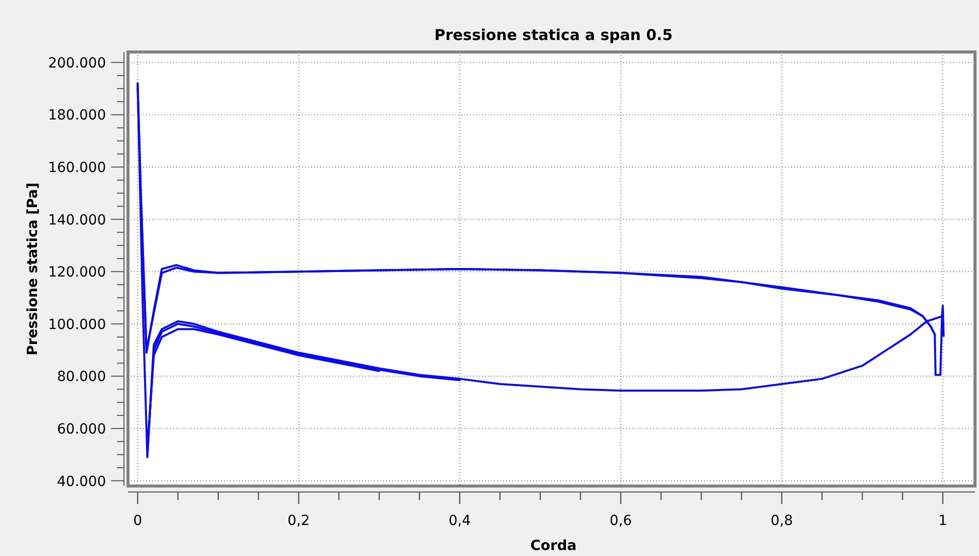 The width and height of the screenshot is (979, 556). What do you see at coordinates (77, 116) in the screenshot?
I see `y-tick-label: 180.000` at bounding box center [77, 116].